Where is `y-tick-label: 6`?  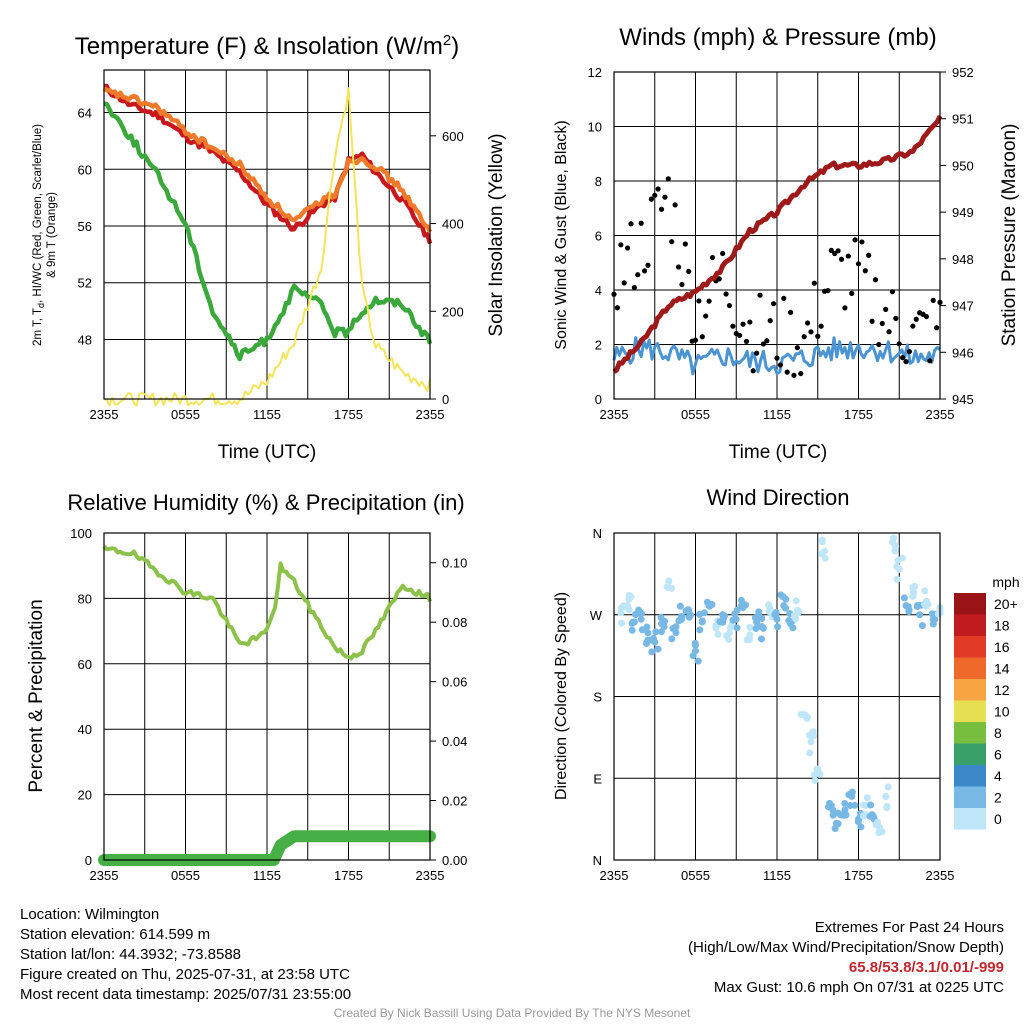
y-tick-label: 6 is located at coordinates (598, 236).